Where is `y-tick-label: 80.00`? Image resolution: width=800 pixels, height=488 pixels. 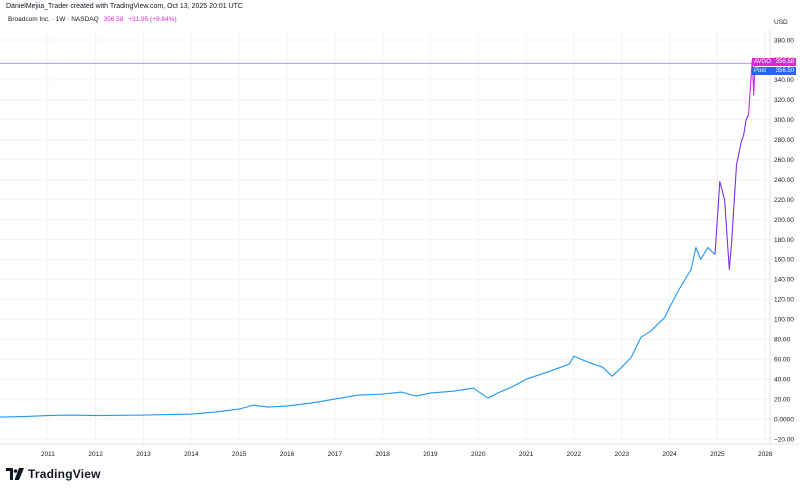
y-tick-label: 80.00 is located at coordinates (782, 340).